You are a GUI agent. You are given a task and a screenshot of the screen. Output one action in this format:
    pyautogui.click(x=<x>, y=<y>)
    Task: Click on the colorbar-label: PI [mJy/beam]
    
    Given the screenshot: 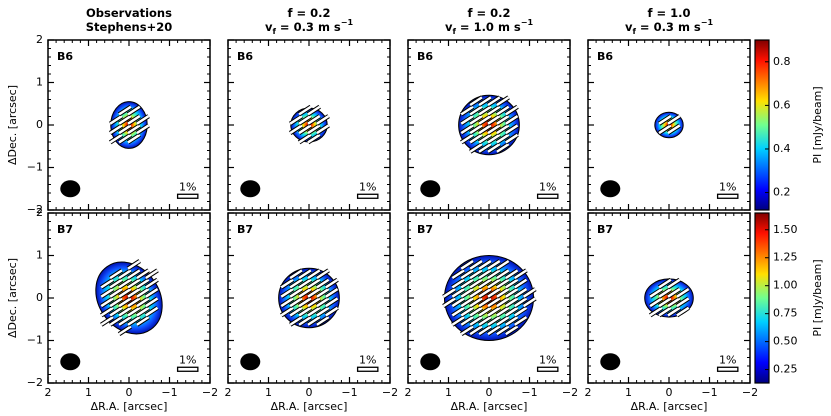 What is the action you would take?
    pyautogui.click(x=817, y=297)
    